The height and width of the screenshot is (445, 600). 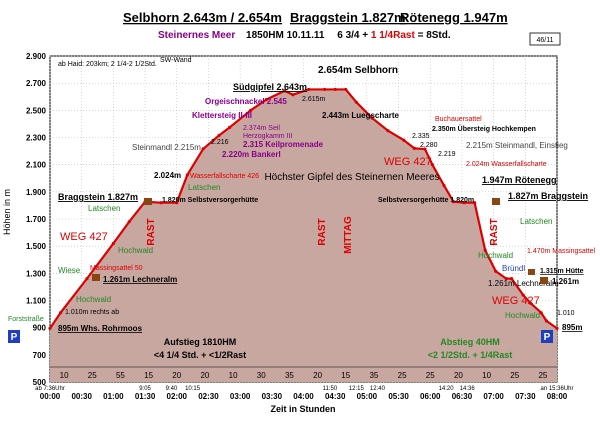 I want to click on ann-1261m-right: 1.261m, so click(x=565, y=281).